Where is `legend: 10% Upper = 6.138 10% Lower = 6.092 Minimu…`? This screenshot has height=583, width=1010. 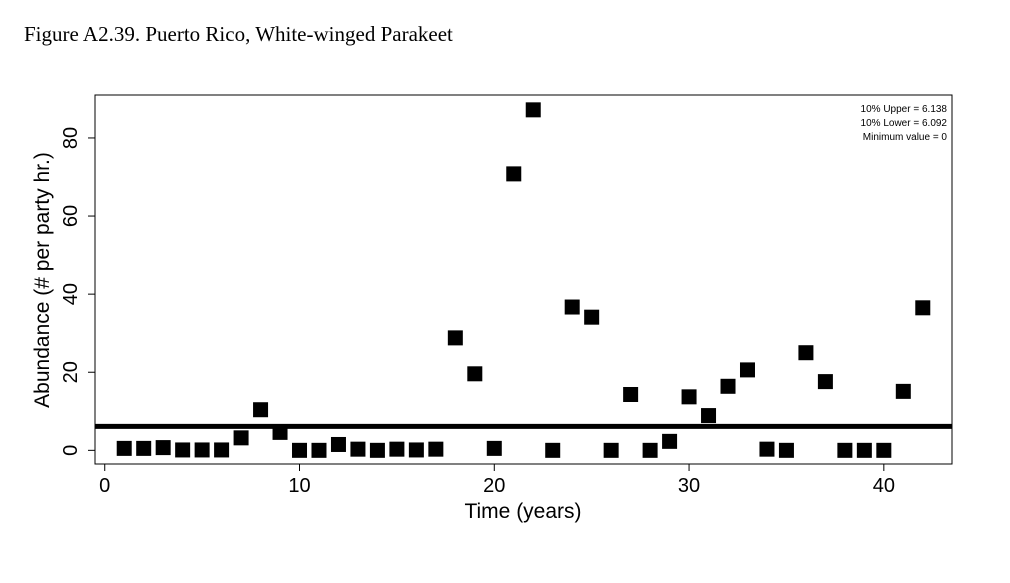
legend: 10% Upper = 6.138 10% Lower = 6.092 Minimu… is located at coordinates (904, 123).